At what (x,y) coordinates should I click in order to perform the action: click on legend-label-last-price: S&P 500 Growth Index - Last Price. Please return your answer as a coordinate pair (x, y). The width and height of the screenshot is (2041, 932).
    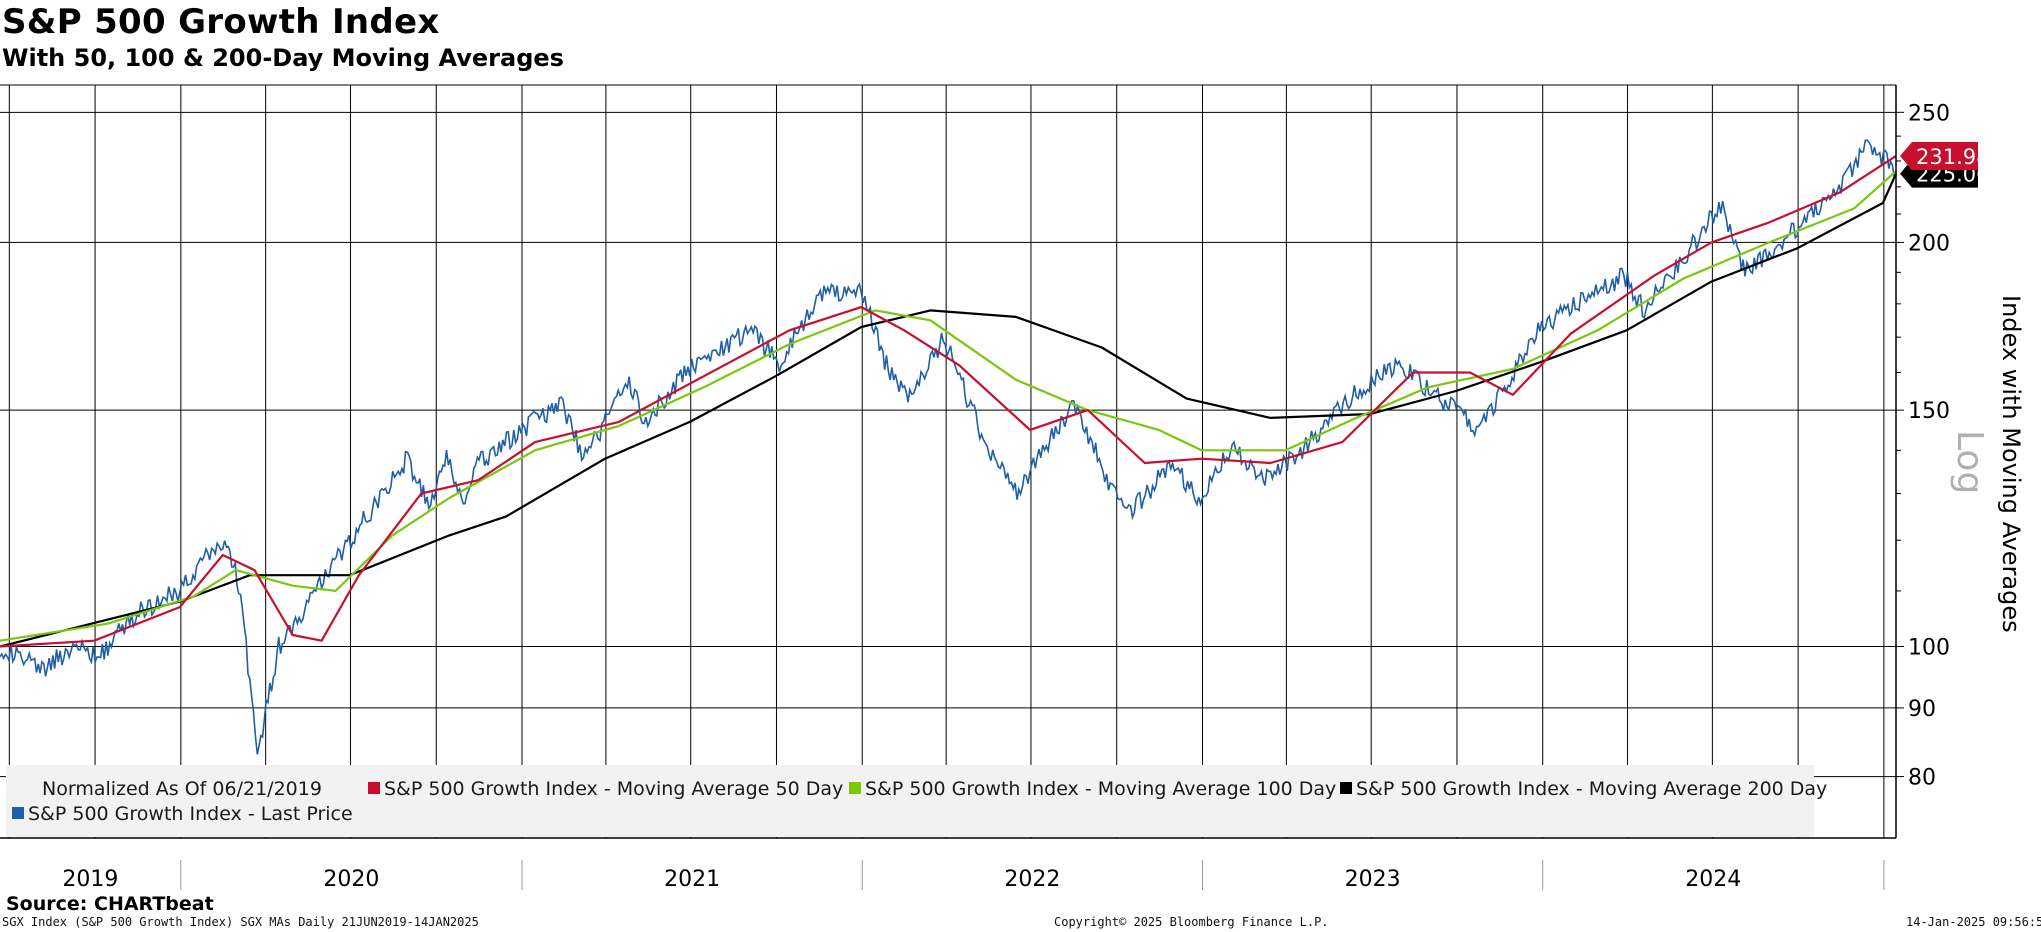
    Looking at the image, I should click on (190, 814).